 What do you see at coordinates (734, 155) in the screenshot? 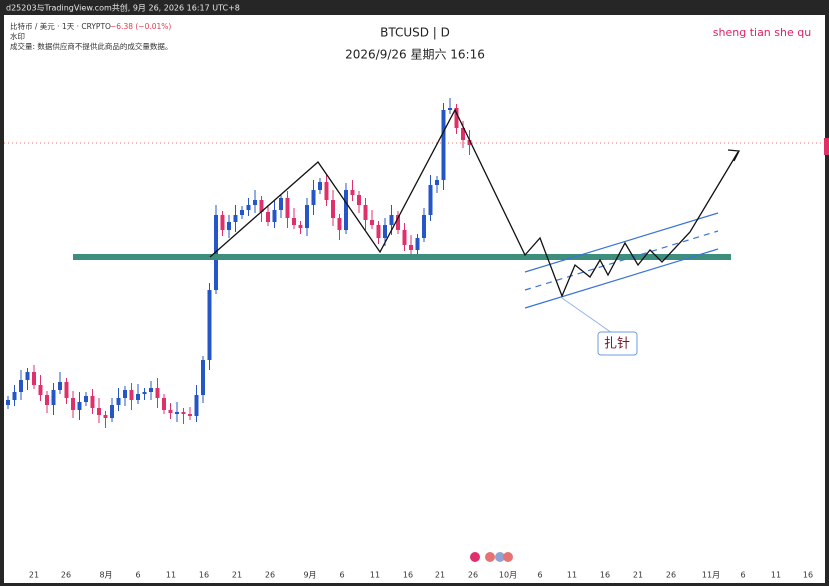
I see `arrow-head` at bounding box center [734, 155].